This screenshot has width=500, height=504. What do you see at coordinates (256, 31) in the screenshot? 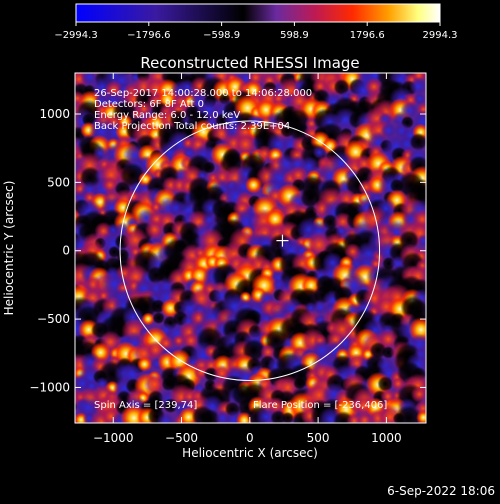
I see `colorbar-ticks: −2994.3 −1796.6 −598.9 598.9 1796.6 2994.3` at bounding box center [256, 31].